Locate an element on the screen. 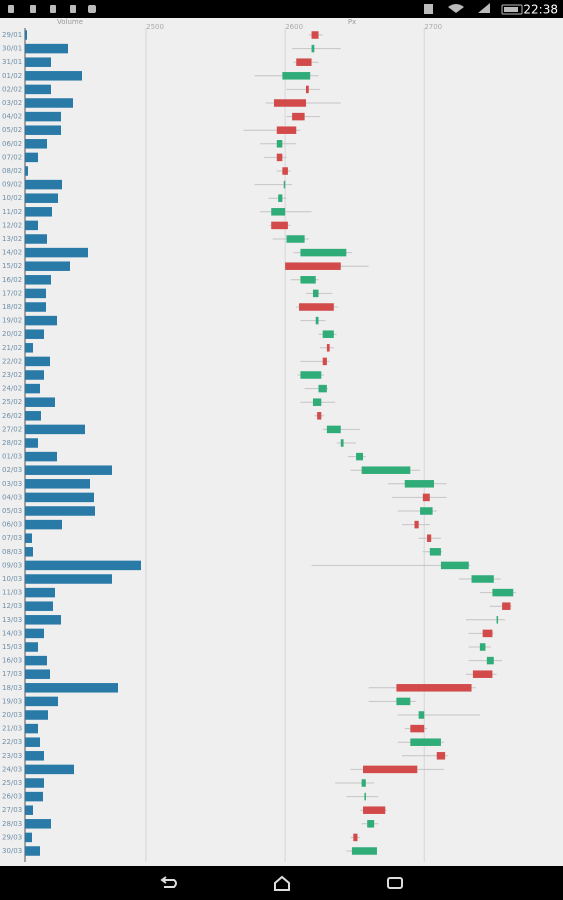 This screenshot has height=900, width=563. android-icon is located at coordinates (92, 9).